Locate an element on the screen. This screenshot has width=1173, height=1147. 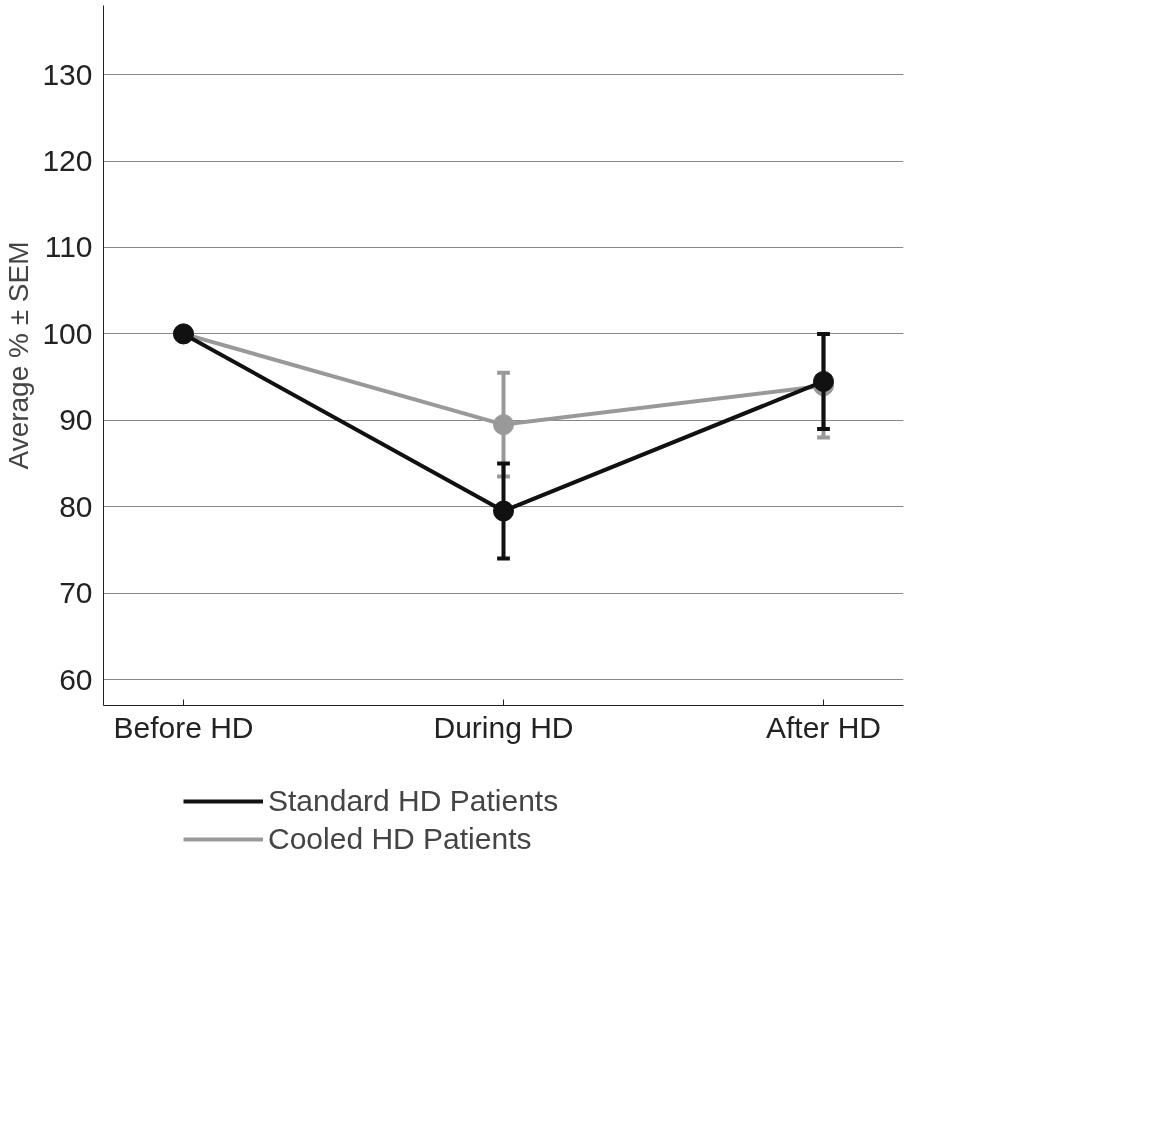
legend-label: Cooled HD Patients is located at coordinates (400, 839).